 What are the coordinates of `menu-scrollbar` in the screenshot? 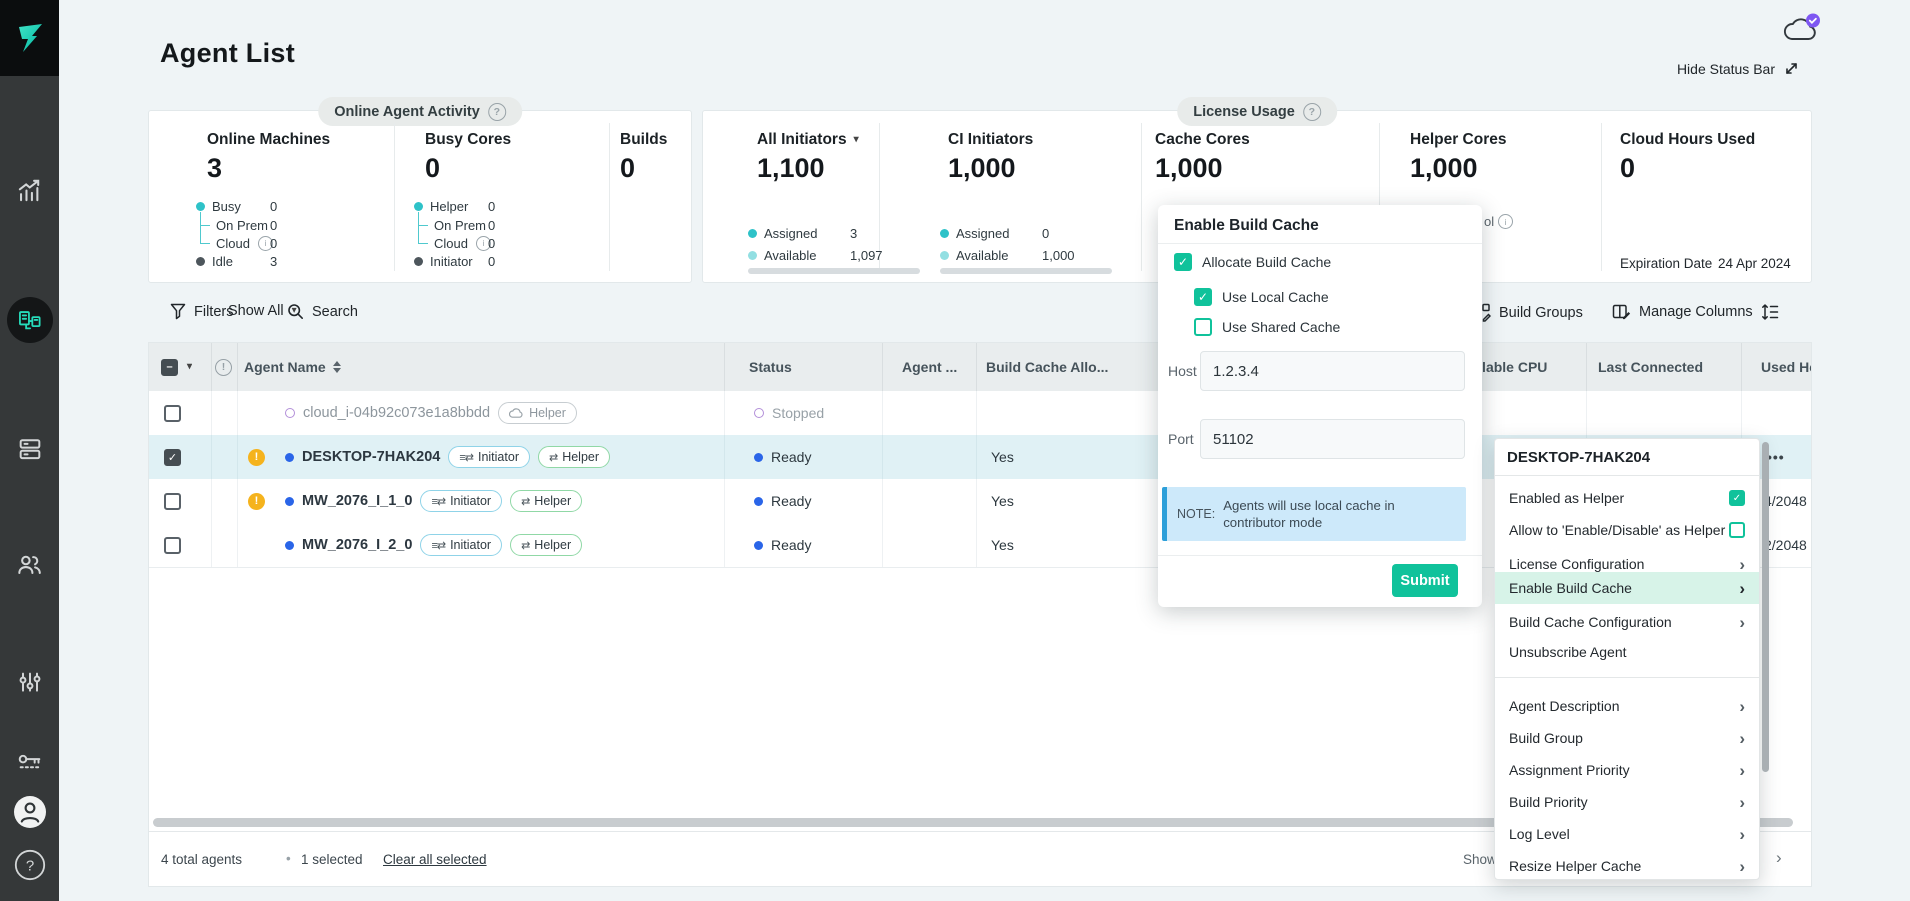 It's located at (1765, 607).